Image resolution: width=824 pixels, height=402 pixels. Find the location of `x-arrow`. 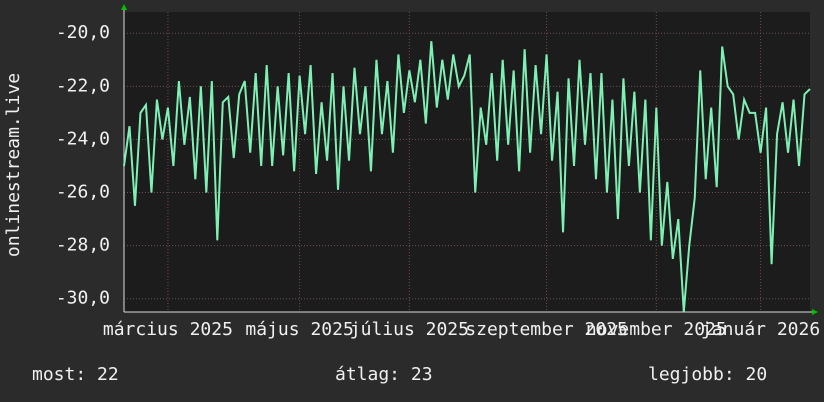

x-arrow is located at coordinates (815, 312).